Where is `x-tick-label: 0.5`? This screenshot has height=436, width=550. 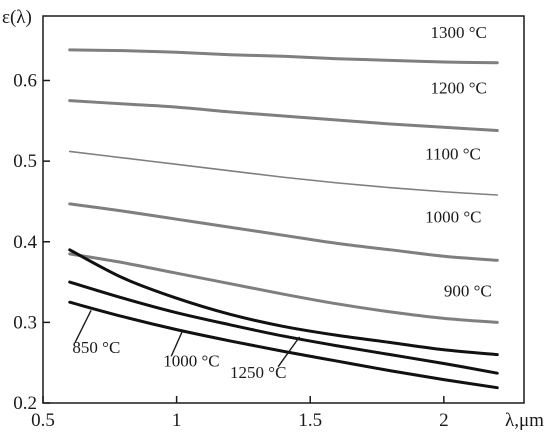
x-tick-label: 0.5 is located at coordinates (43, 420).